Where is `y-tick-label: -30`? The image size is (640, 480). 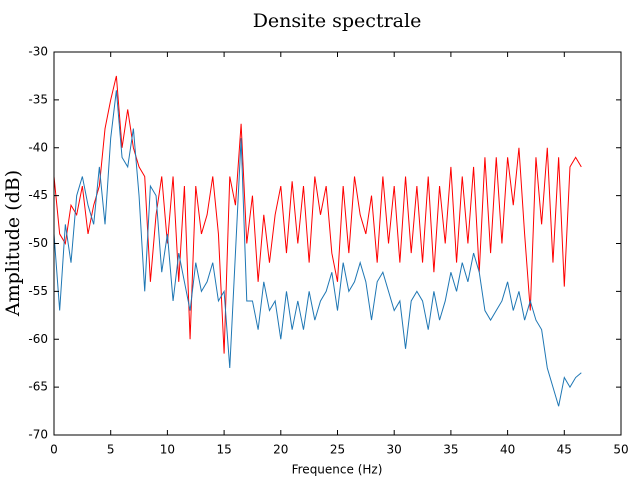
y-tick-label: -30 is located at coordinates (38, 52).